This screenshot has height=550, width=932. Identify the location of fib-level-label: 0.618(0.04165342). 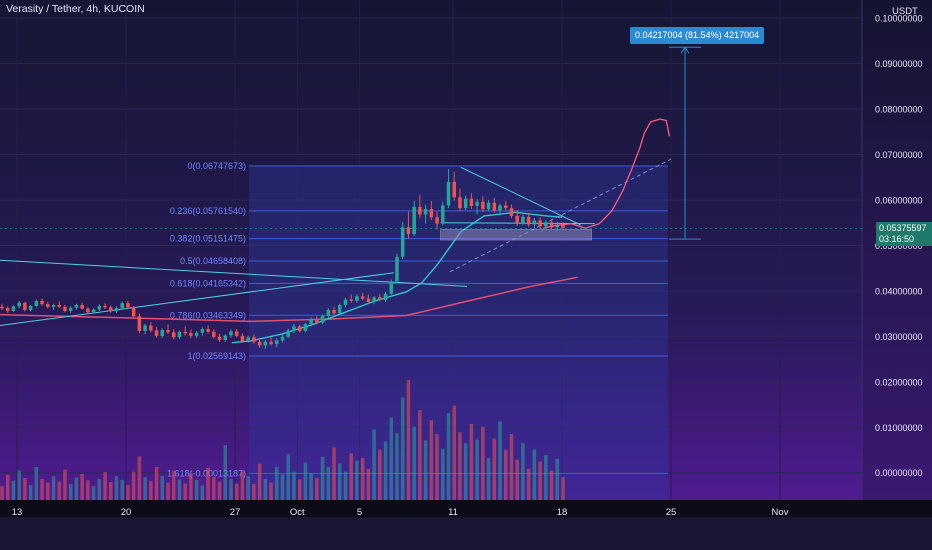
(208, 283).